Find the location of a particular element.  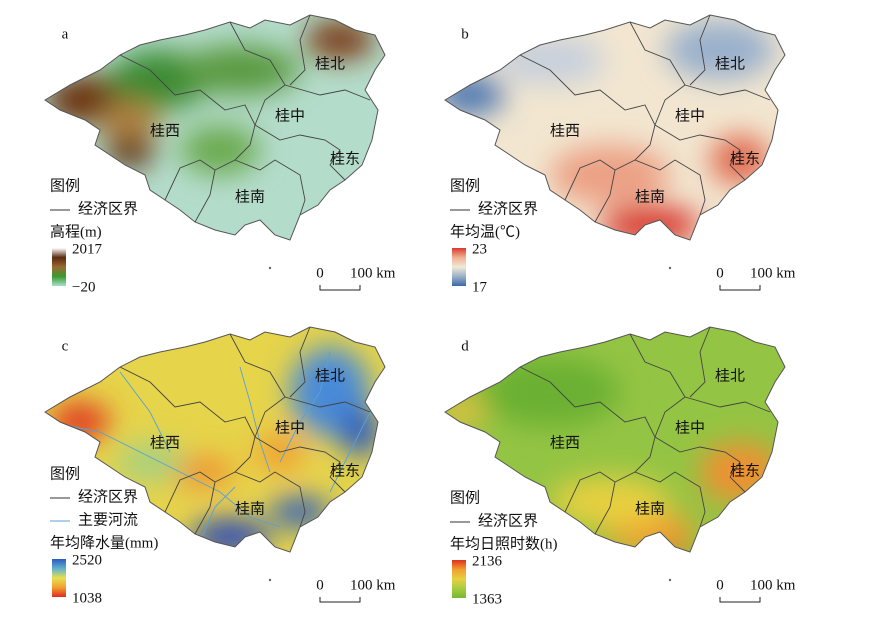

panel-label: c is located at coordinates (65, 346).